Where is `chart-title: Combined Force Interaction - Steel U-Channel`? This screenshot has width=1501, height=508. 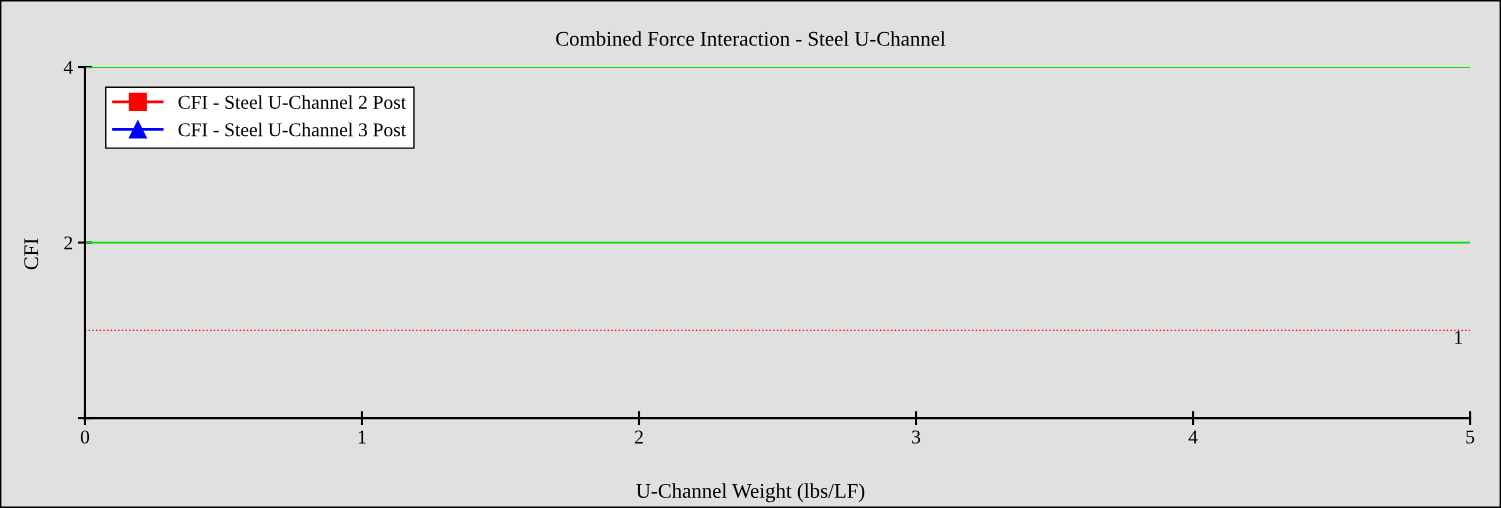 chart-title: Combined Force Interaction - Steel U-Channel is located at coordinates (751, 38).